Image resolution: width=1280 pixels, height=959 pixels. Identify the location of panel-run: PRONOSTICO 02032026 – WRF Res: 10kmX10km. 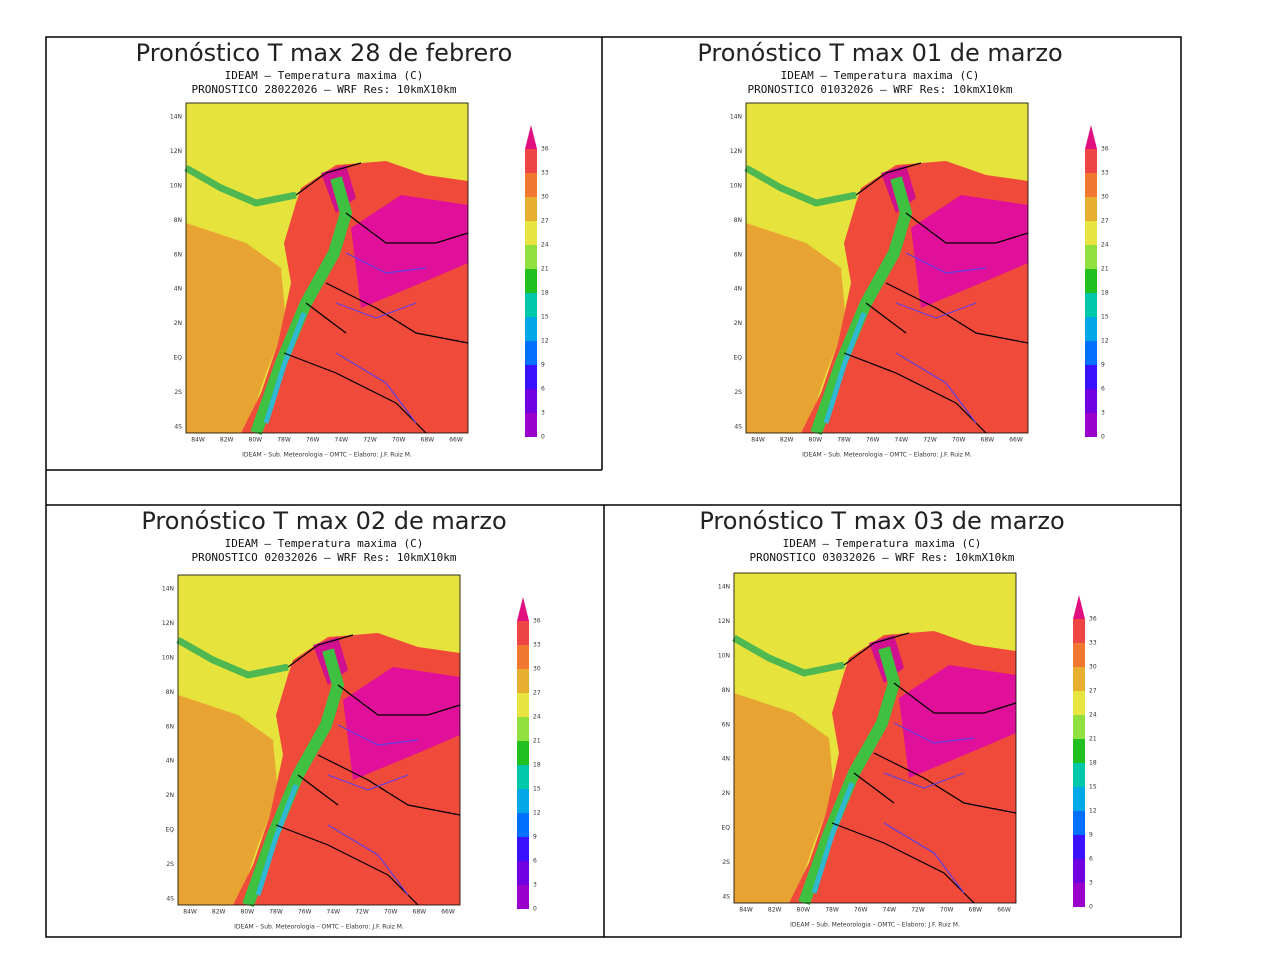
(324, 557).